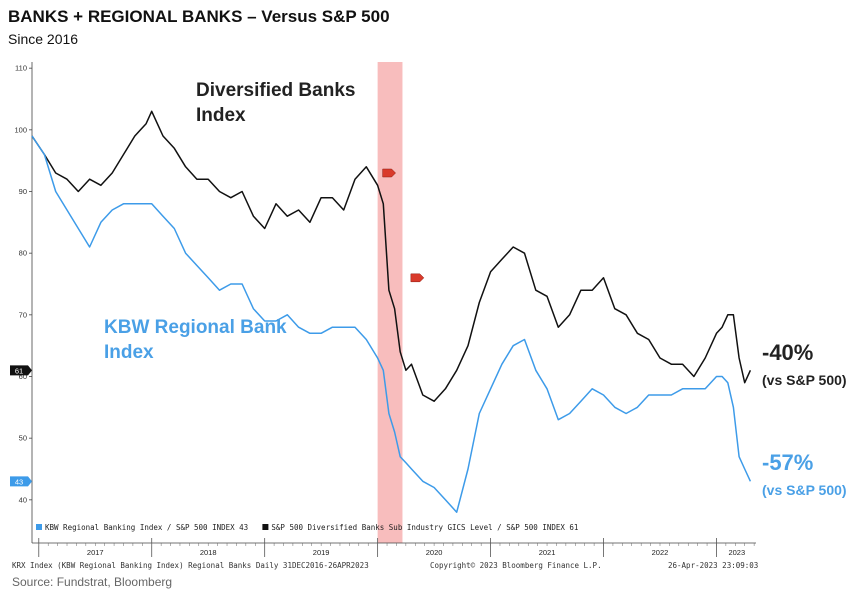 This screenshot has height=594, width=865. What do you see at coordinates (276, 90) in the screenshot?
I see `diversified-annotation-line1: Diversified Banks` at bounding box center [276, 90].